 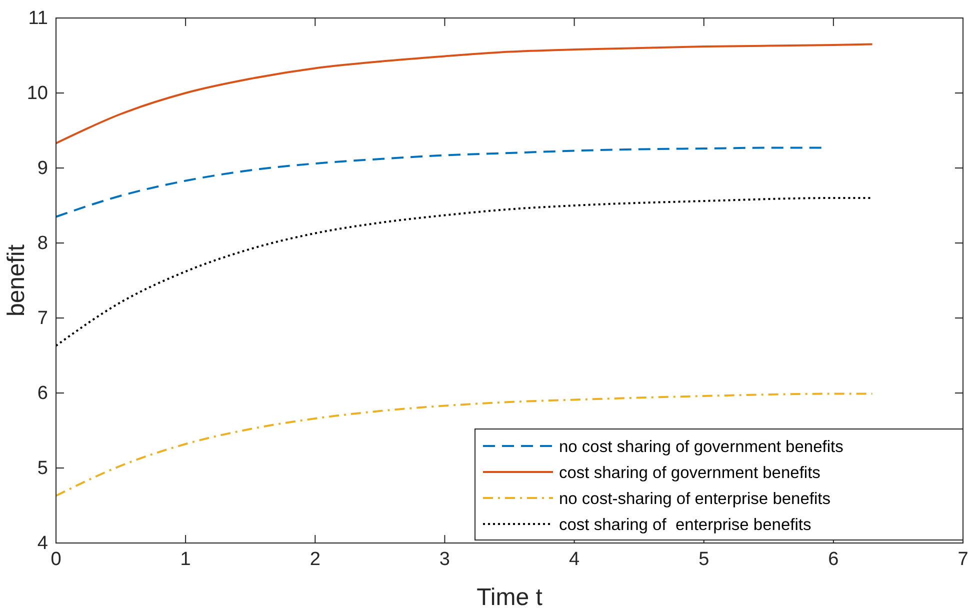 I want to click on y-tick-label: 9, so click(x=42, y=168).